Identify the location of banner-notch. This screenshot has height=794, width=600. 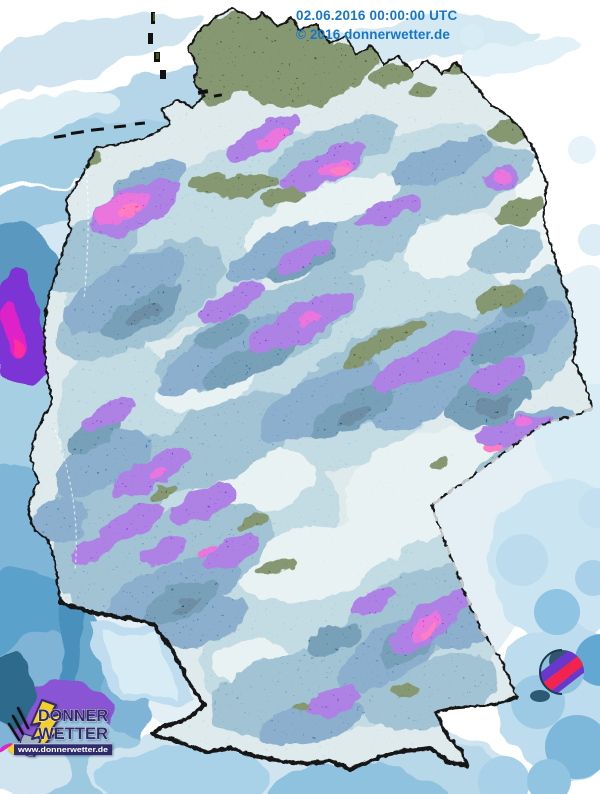
(10, 749).